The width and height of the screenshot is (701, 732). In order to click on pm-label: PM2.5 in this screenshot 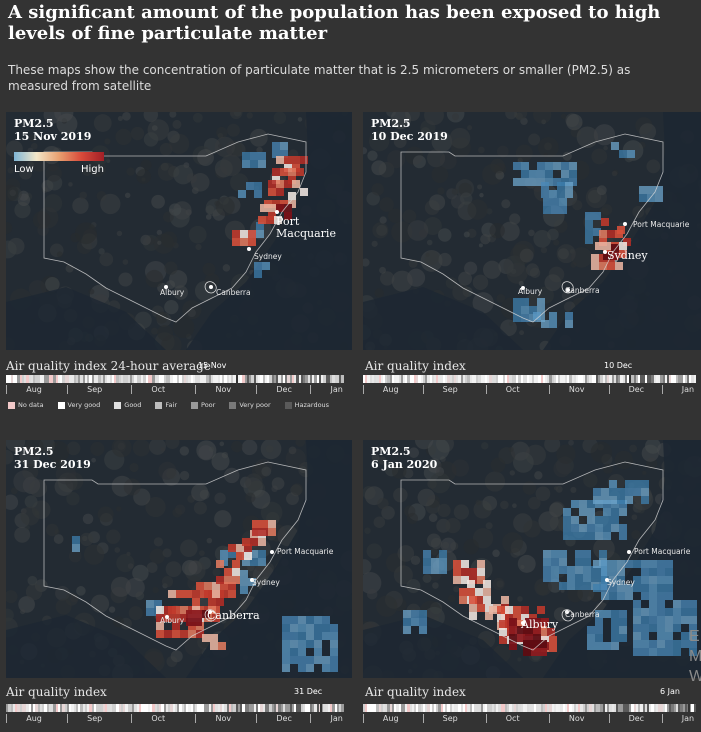, I will do `click(34, 451)`.